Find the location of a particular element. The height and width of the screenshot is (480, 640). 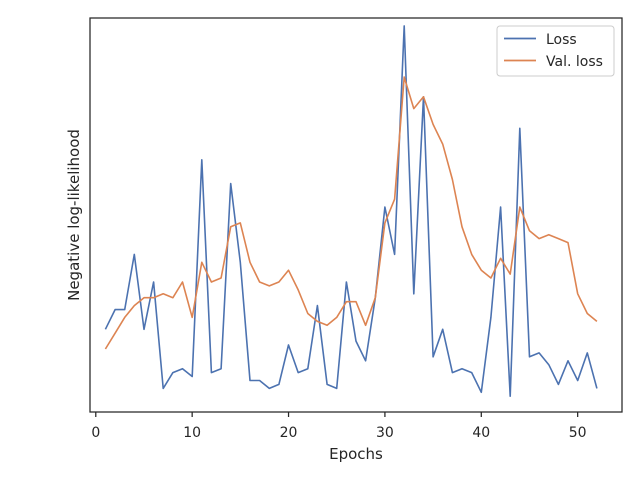

legend-label-loss: Loss is located at coordinates (561, 40).